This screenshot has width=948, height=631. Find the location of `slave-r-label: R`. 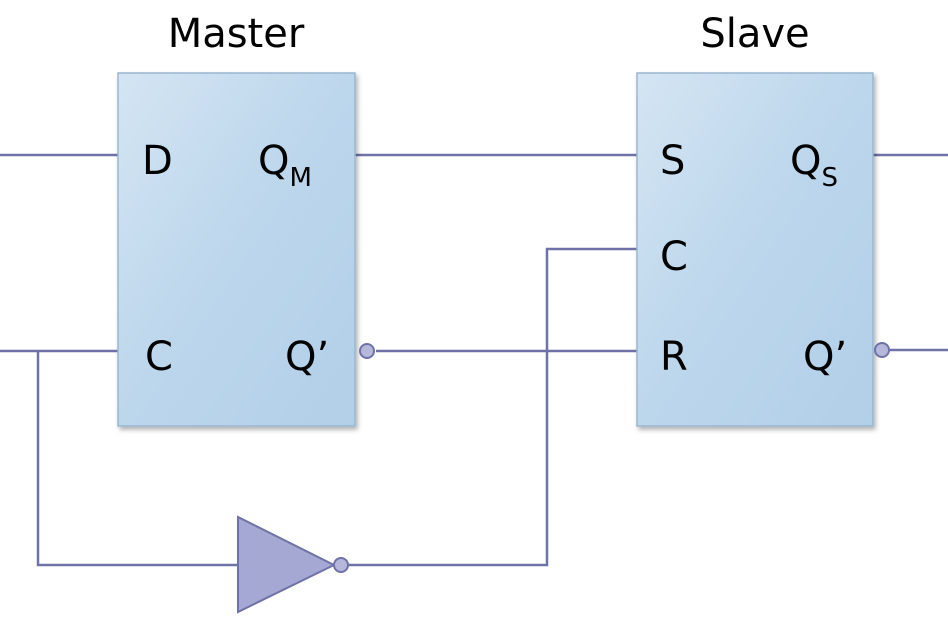

slave-r-label: R is located at coordinates (674, 357).